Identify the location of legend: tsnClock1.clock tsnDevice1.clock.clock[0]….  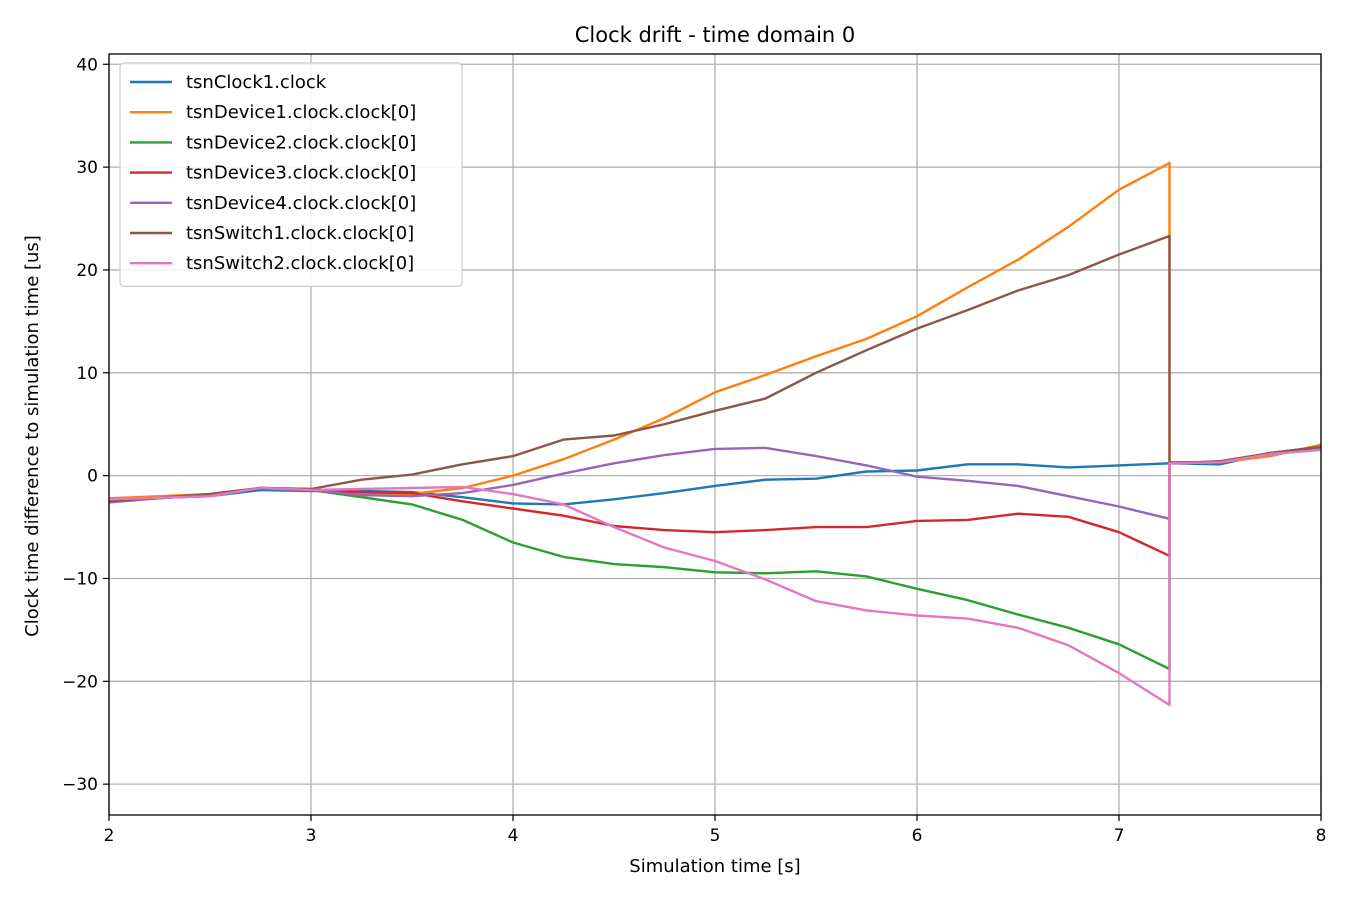
(291, 174).